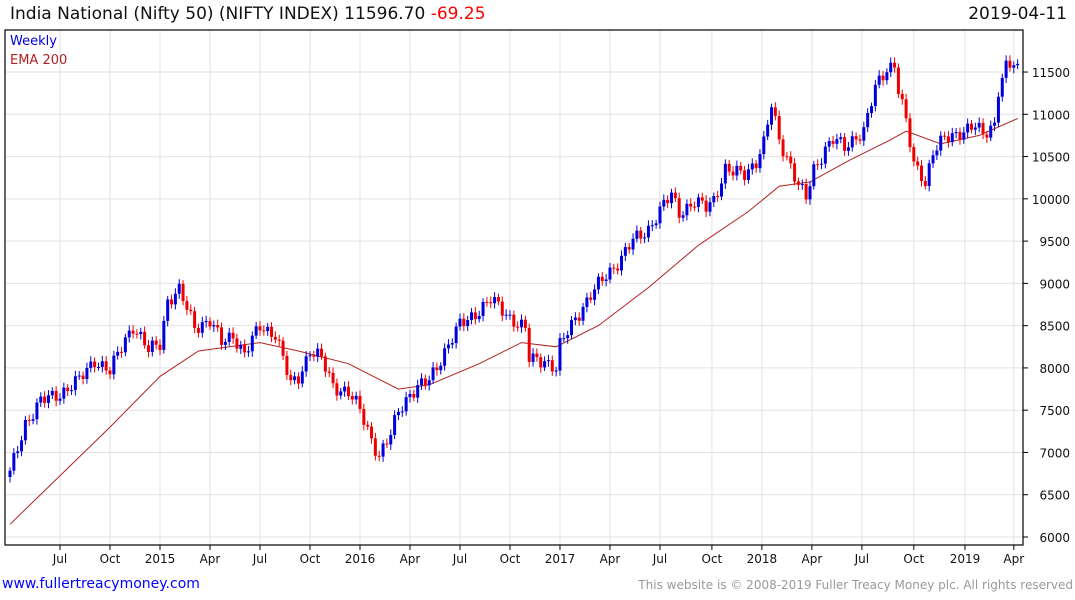 The width and height of the screenshot is (1075, 600). Describe the element at coordinates (913, 559) in the screenshot. I see `x-tick-label: Oct` at that location.